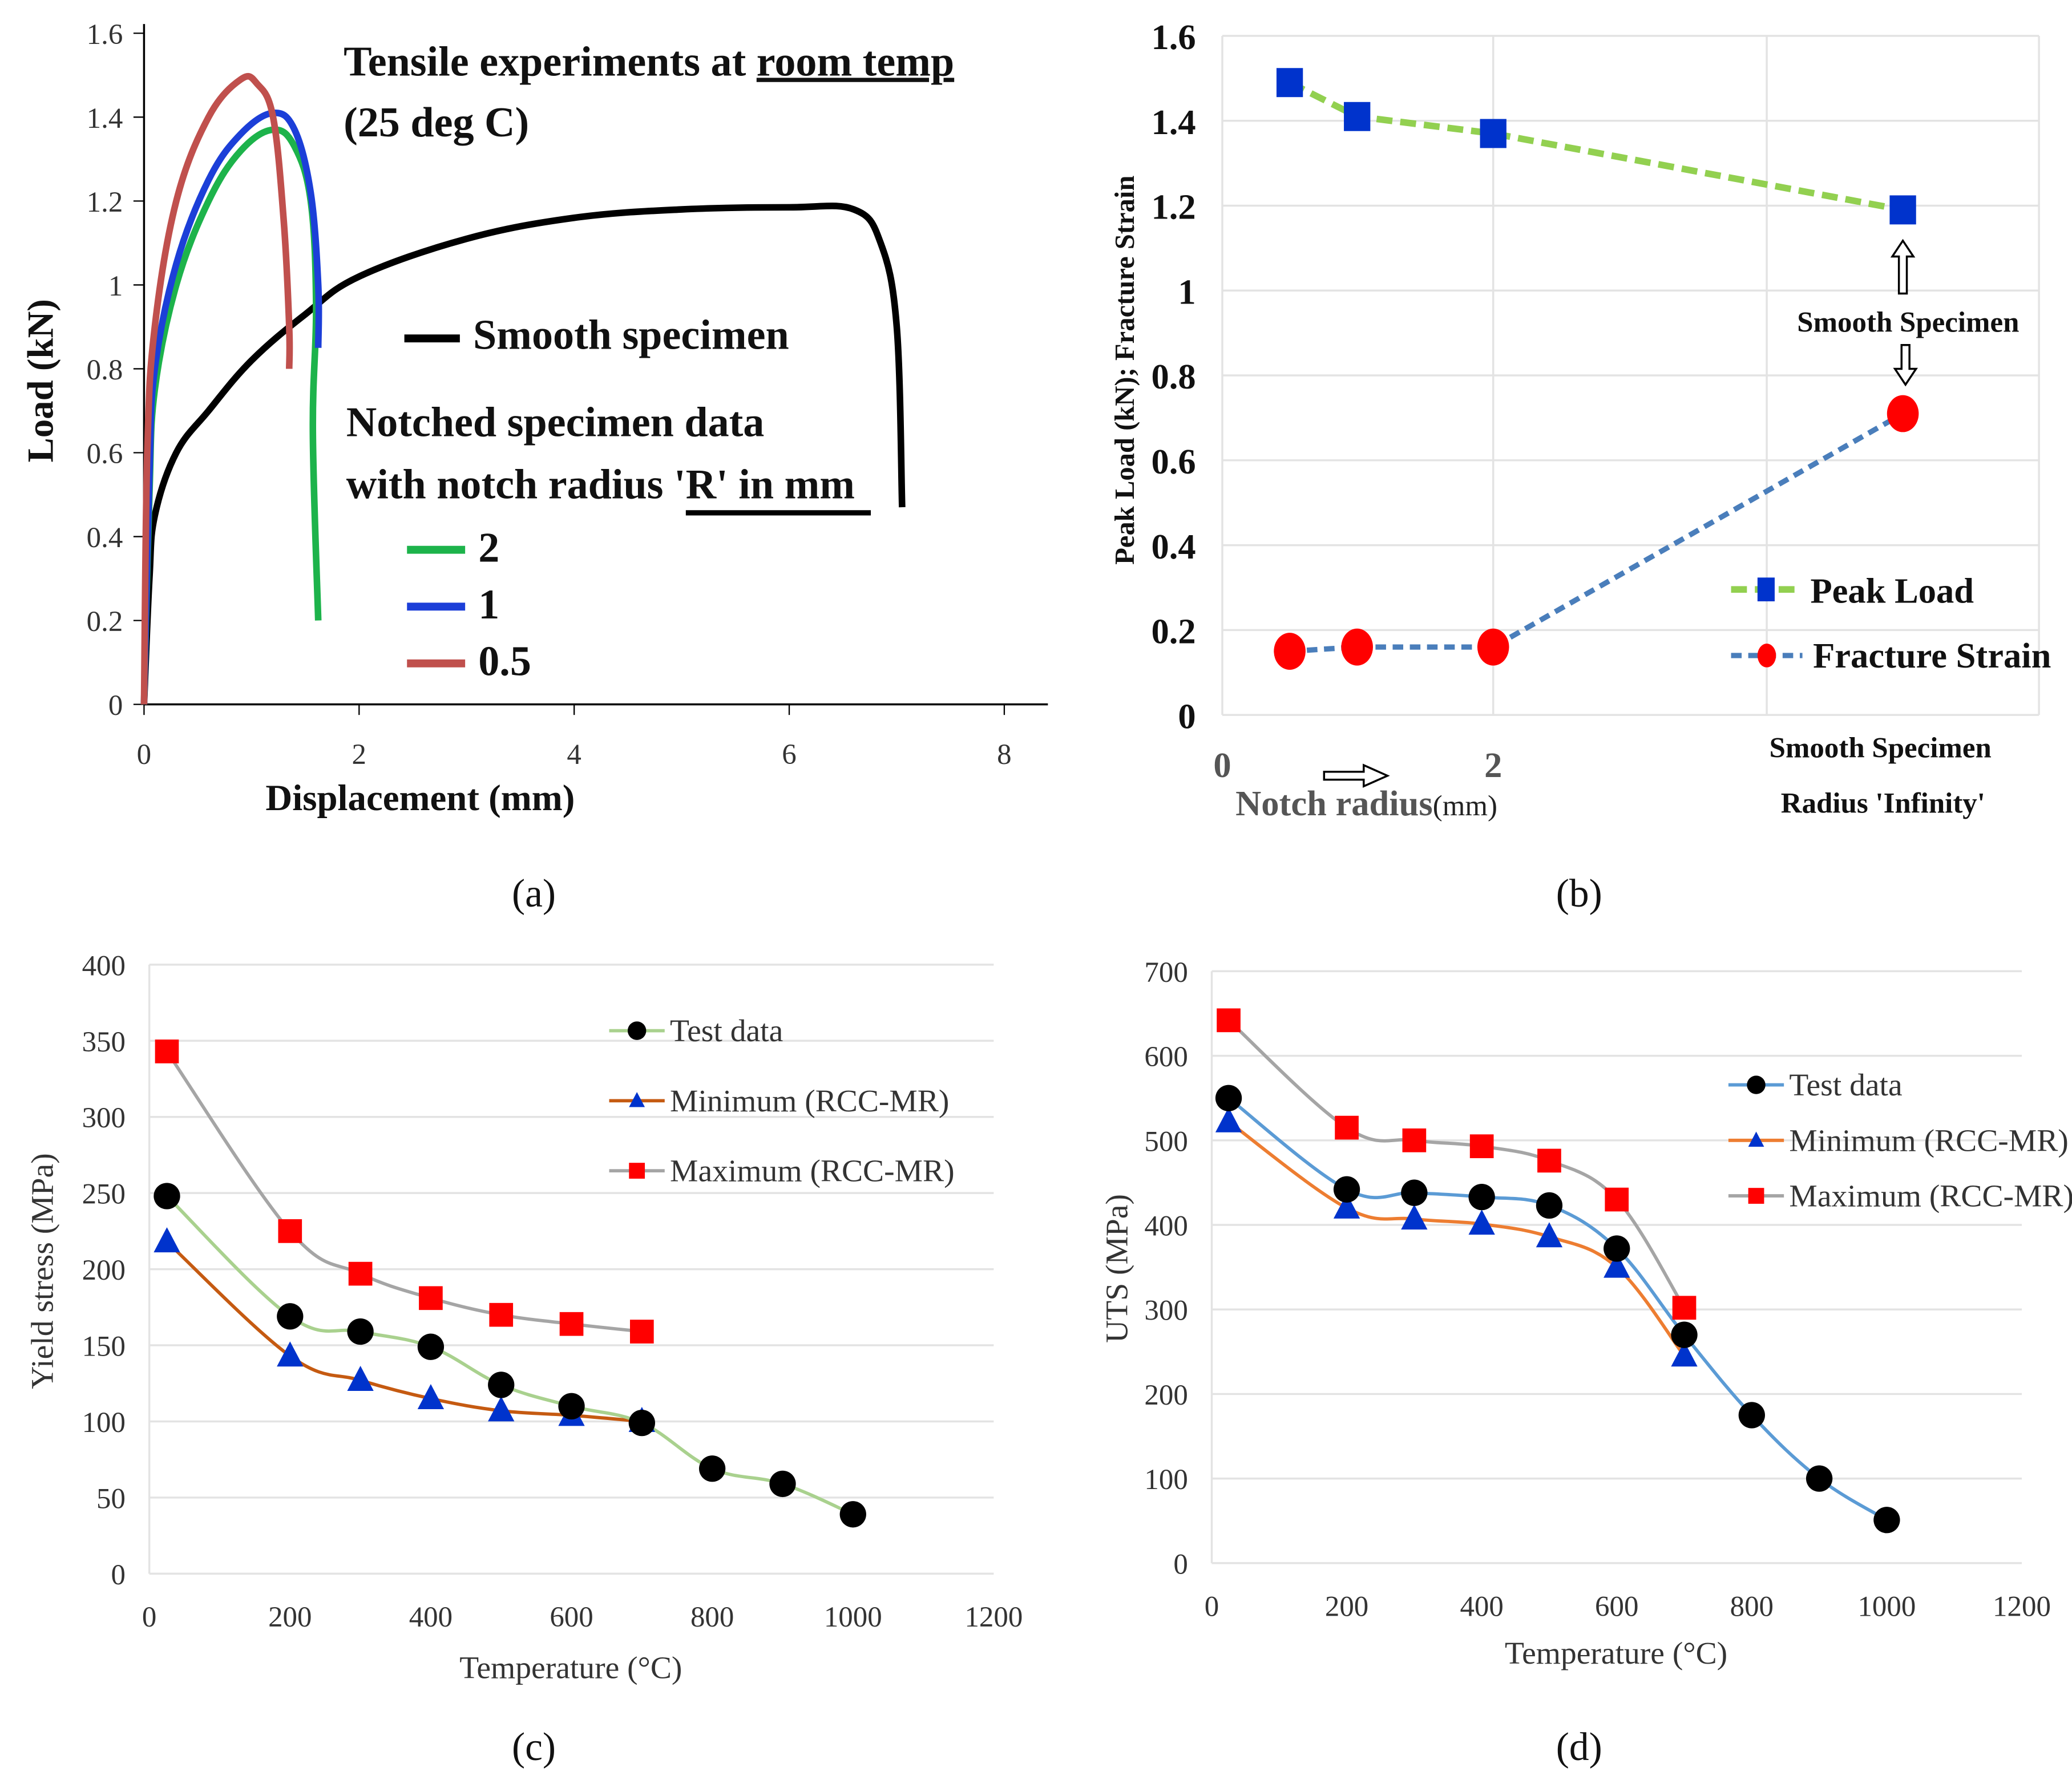 This screenshot has height=1780, width=2072. What do you see at coordinates (420, 798) in the screenshot?
I see `a-xlabel: Displacement (mm)` at bounding box center [420, 798].